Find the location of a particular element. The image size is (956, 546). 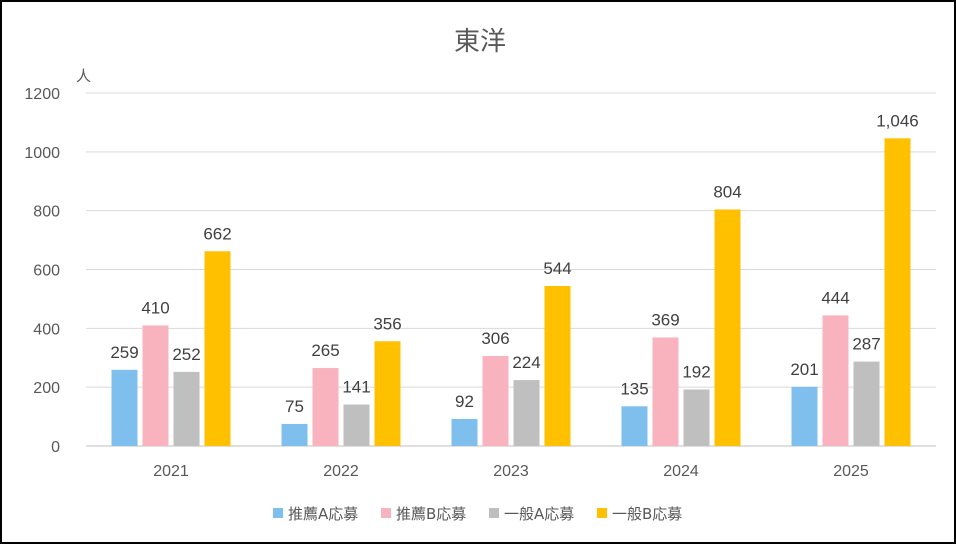

y-tick-label: 200 is located at coordinates (46, 388).